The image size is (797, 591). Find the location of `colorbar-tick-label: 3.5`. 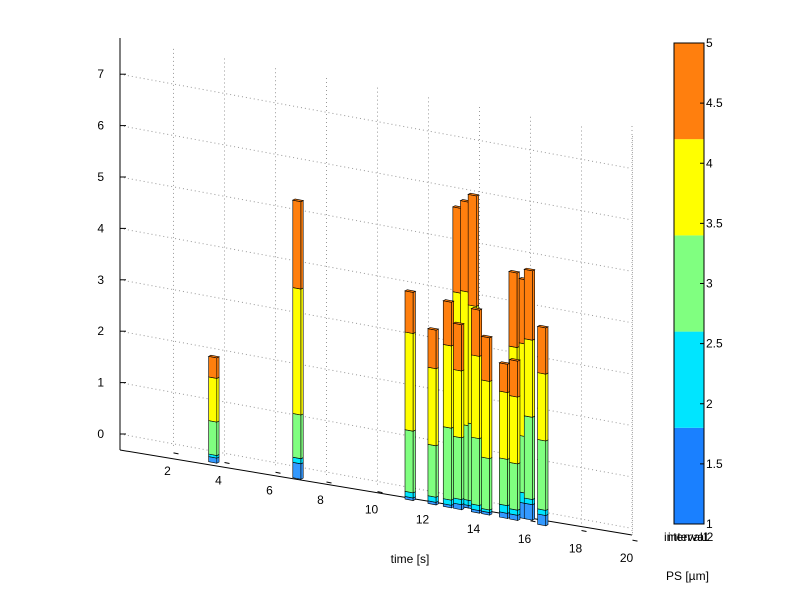

colorbar-tick-label: 3.5 is located at coordinates (714, 223).